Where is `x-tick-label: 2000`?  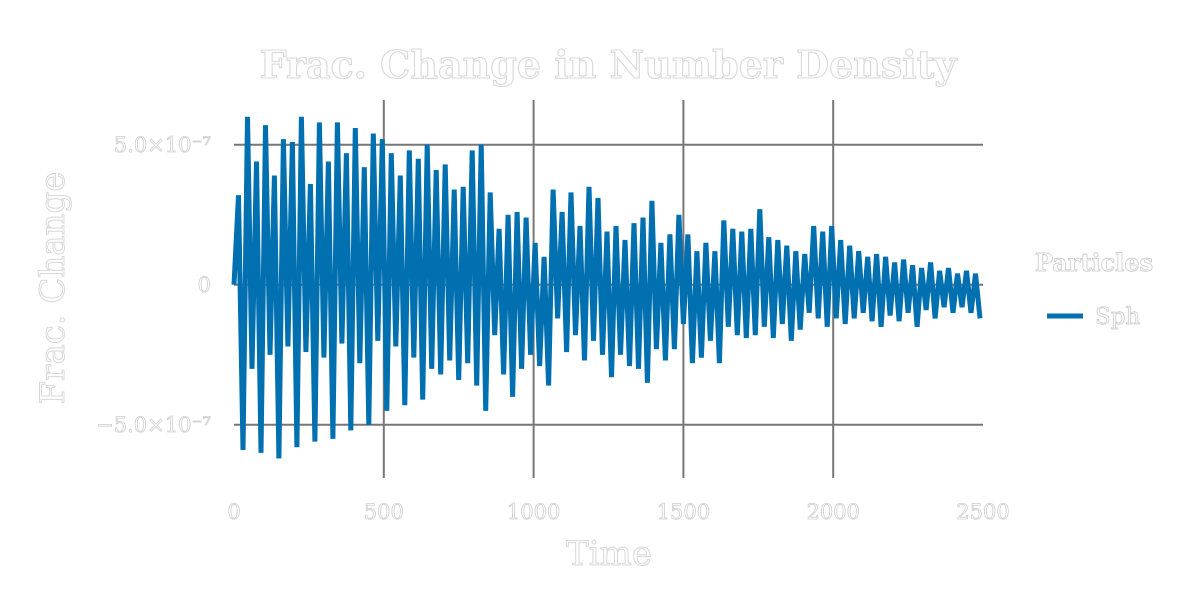 x-tick-label: 2000 is located at coordinates (832, 512).